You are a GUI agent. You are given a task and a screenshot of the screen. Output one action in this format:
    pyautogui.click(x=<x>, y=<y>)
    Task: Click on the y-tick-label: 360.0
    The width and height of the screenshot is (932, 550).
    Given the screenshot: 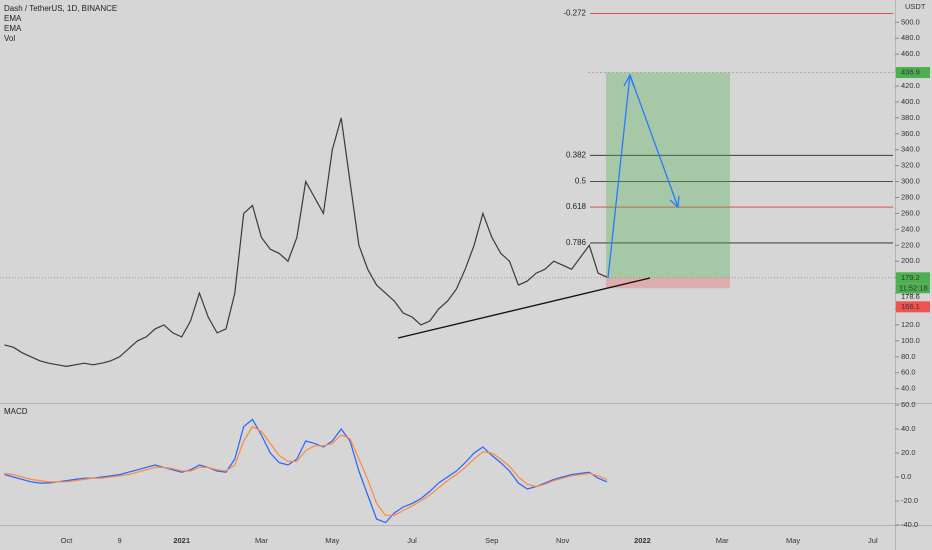 What is the action you would take?
    pyautogui.click(x=910, y=133)
    